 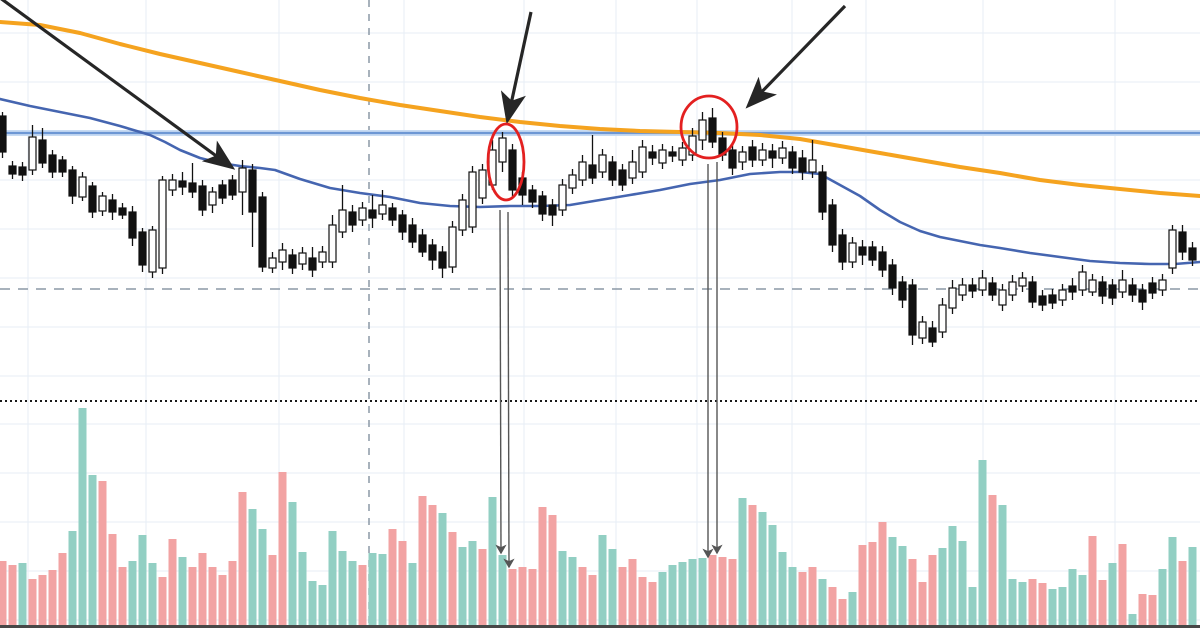 What do you see at coordinates (609, 365) in the screenshot?
I see `volume-pointer-arrows` at bounding box center [609, 365].